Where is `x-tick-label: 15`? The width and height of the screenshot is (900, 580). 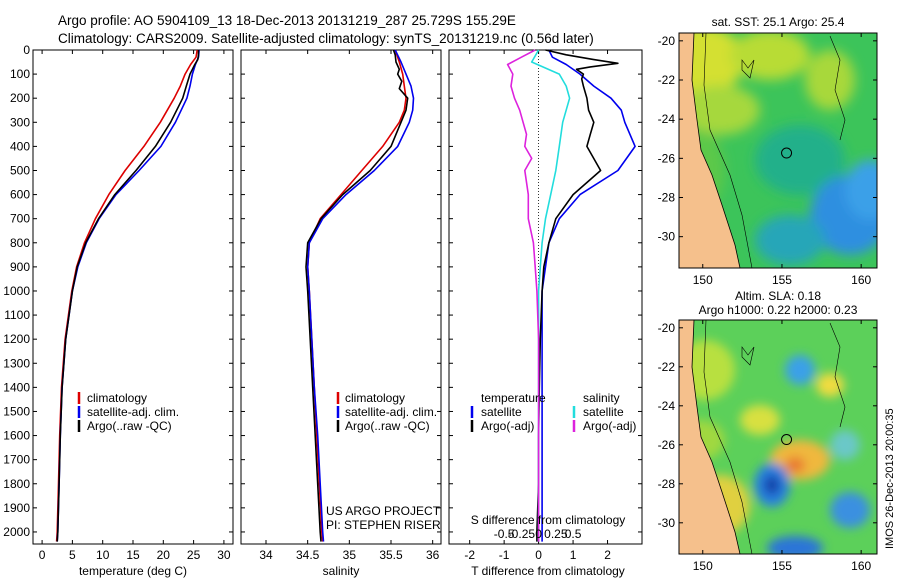 x-tick-label: 15 is located at coordinates (133, 555).